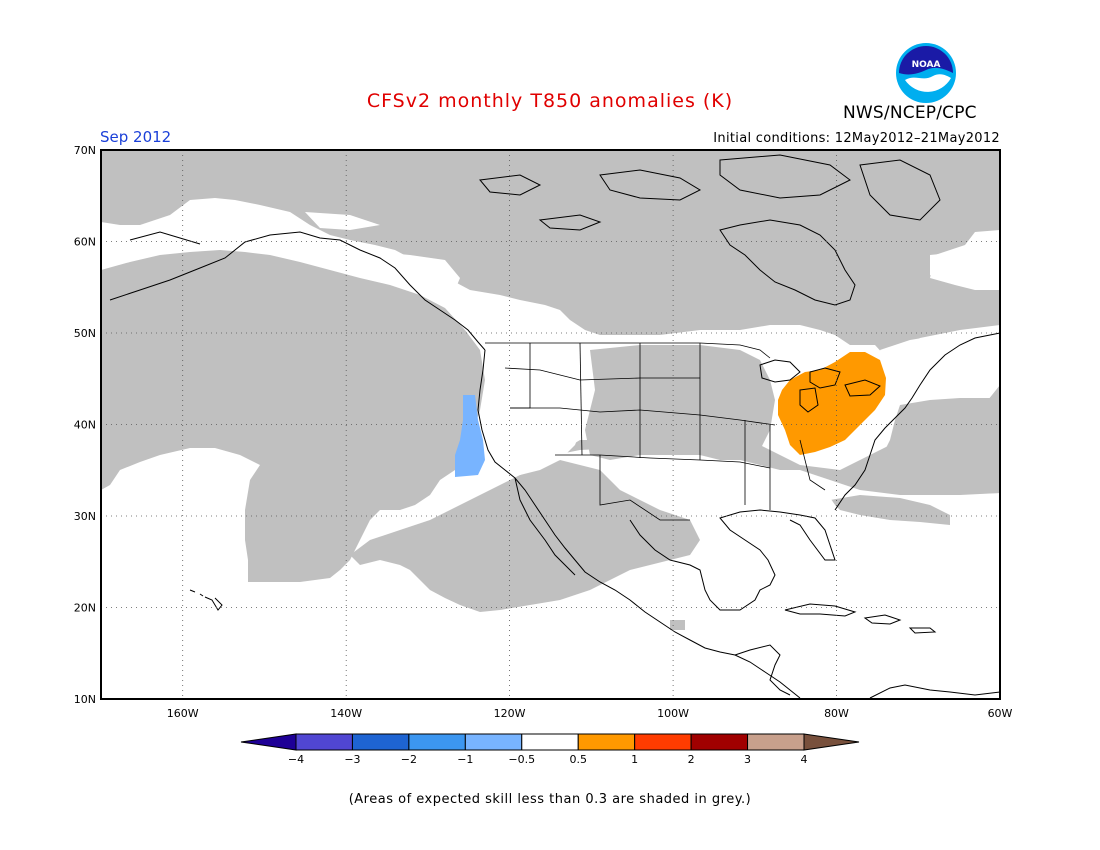 The width and height of the screenshot is (1100, 850). What do you see at coordinates (470, 436) in the screenshot?
I see `cool-anomaly-region` at bounding box center [470, 436].